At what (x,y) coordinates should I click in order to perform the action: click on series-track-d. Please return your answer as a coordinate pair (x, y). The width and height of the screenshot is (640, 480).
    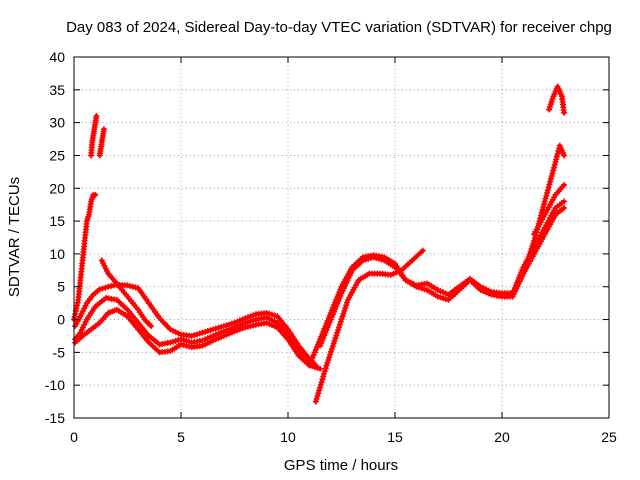
    Looking at the image, I should click on (195, 325).